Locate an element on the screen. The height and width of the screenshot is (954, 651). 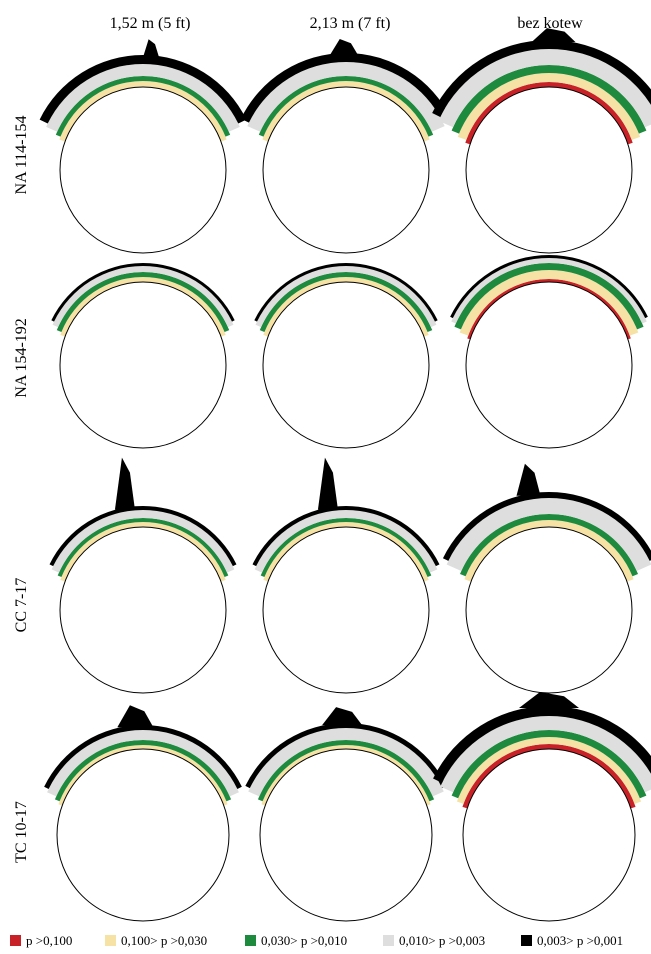
legend-label-gray: 0,010> p >0,003 is located at coordinates (442, 940).